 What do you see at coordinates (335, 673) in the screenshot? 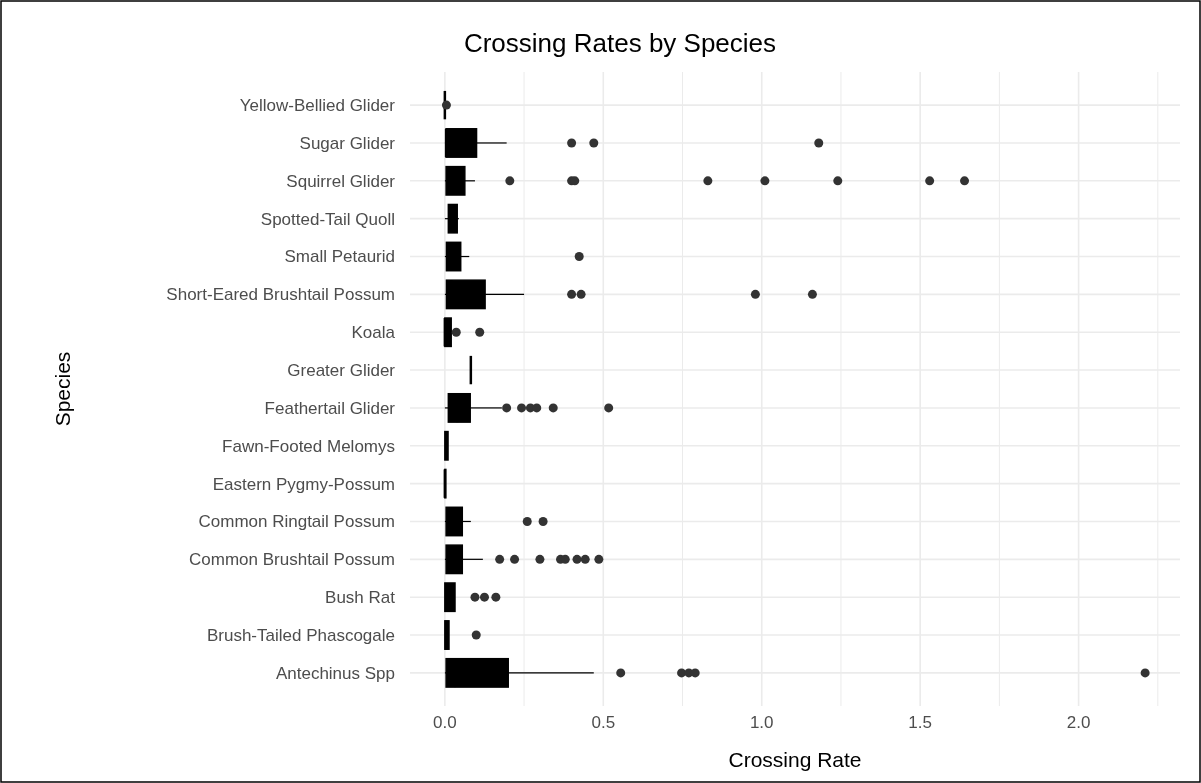
I see `y-tick-label: Antechinus Spp` at bounding box center [335, 673].